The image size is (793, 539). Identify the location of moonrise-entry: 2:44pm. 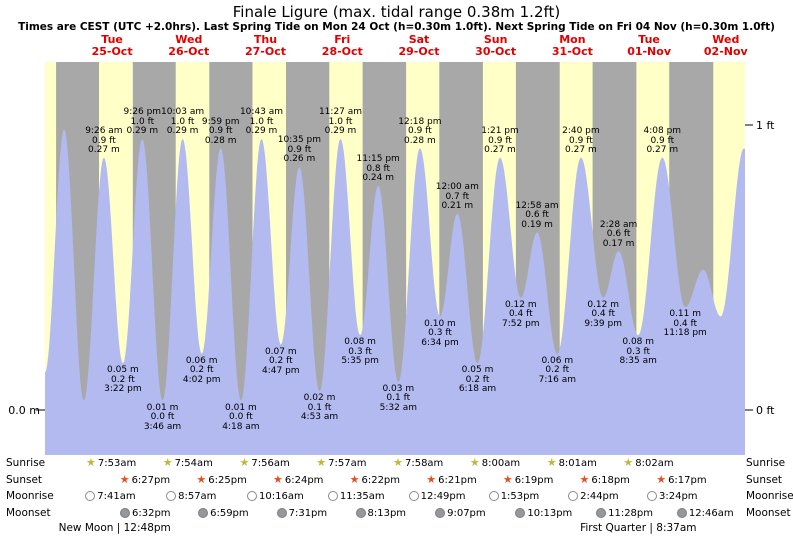
(593, 496).